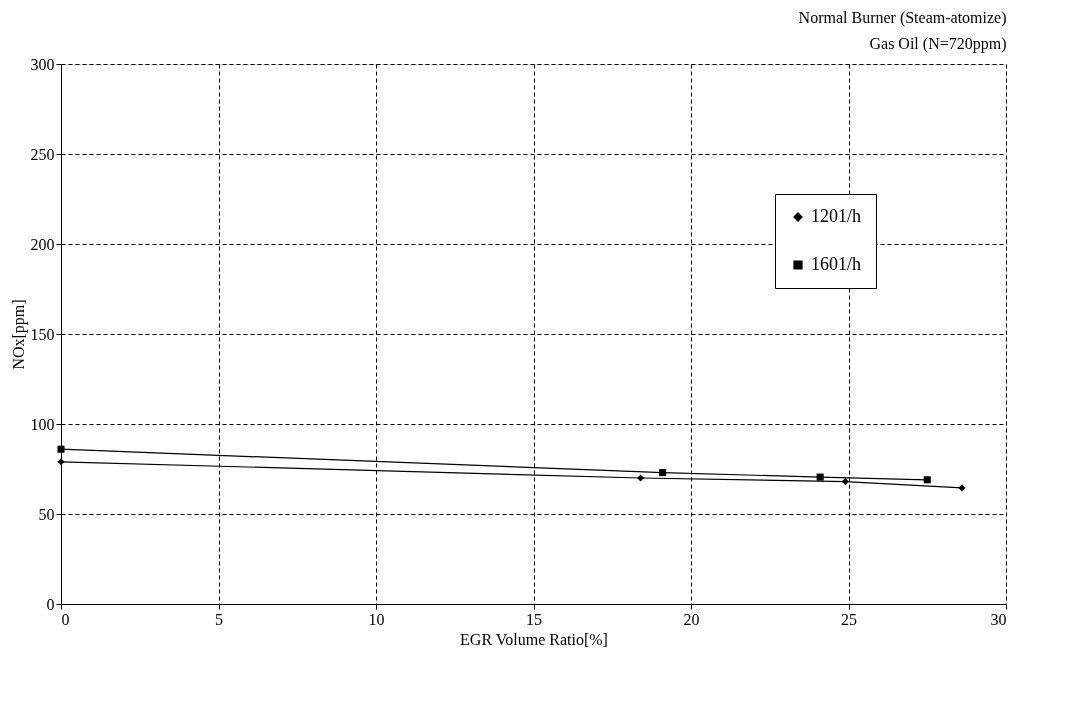 Image resolution: width=1067 pixels, height=728 pixels. Describe the element at coordinates (50, 604) in the screenshot. I see `y-tick-label: 0` at that location.